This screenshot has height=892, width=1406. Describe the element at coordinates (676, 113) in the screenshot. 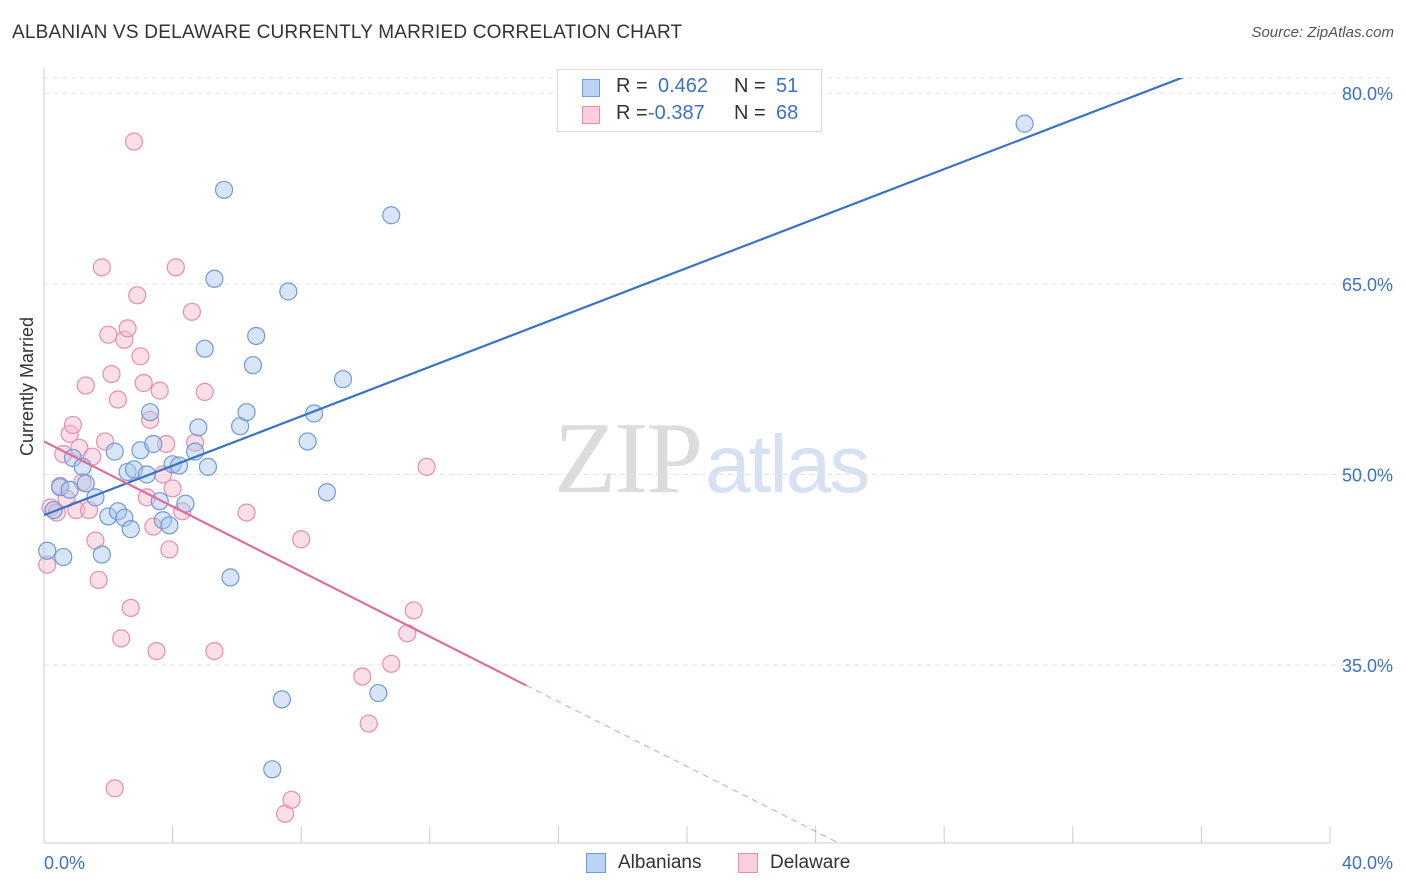

I see `r-value: -0.387` at that location.